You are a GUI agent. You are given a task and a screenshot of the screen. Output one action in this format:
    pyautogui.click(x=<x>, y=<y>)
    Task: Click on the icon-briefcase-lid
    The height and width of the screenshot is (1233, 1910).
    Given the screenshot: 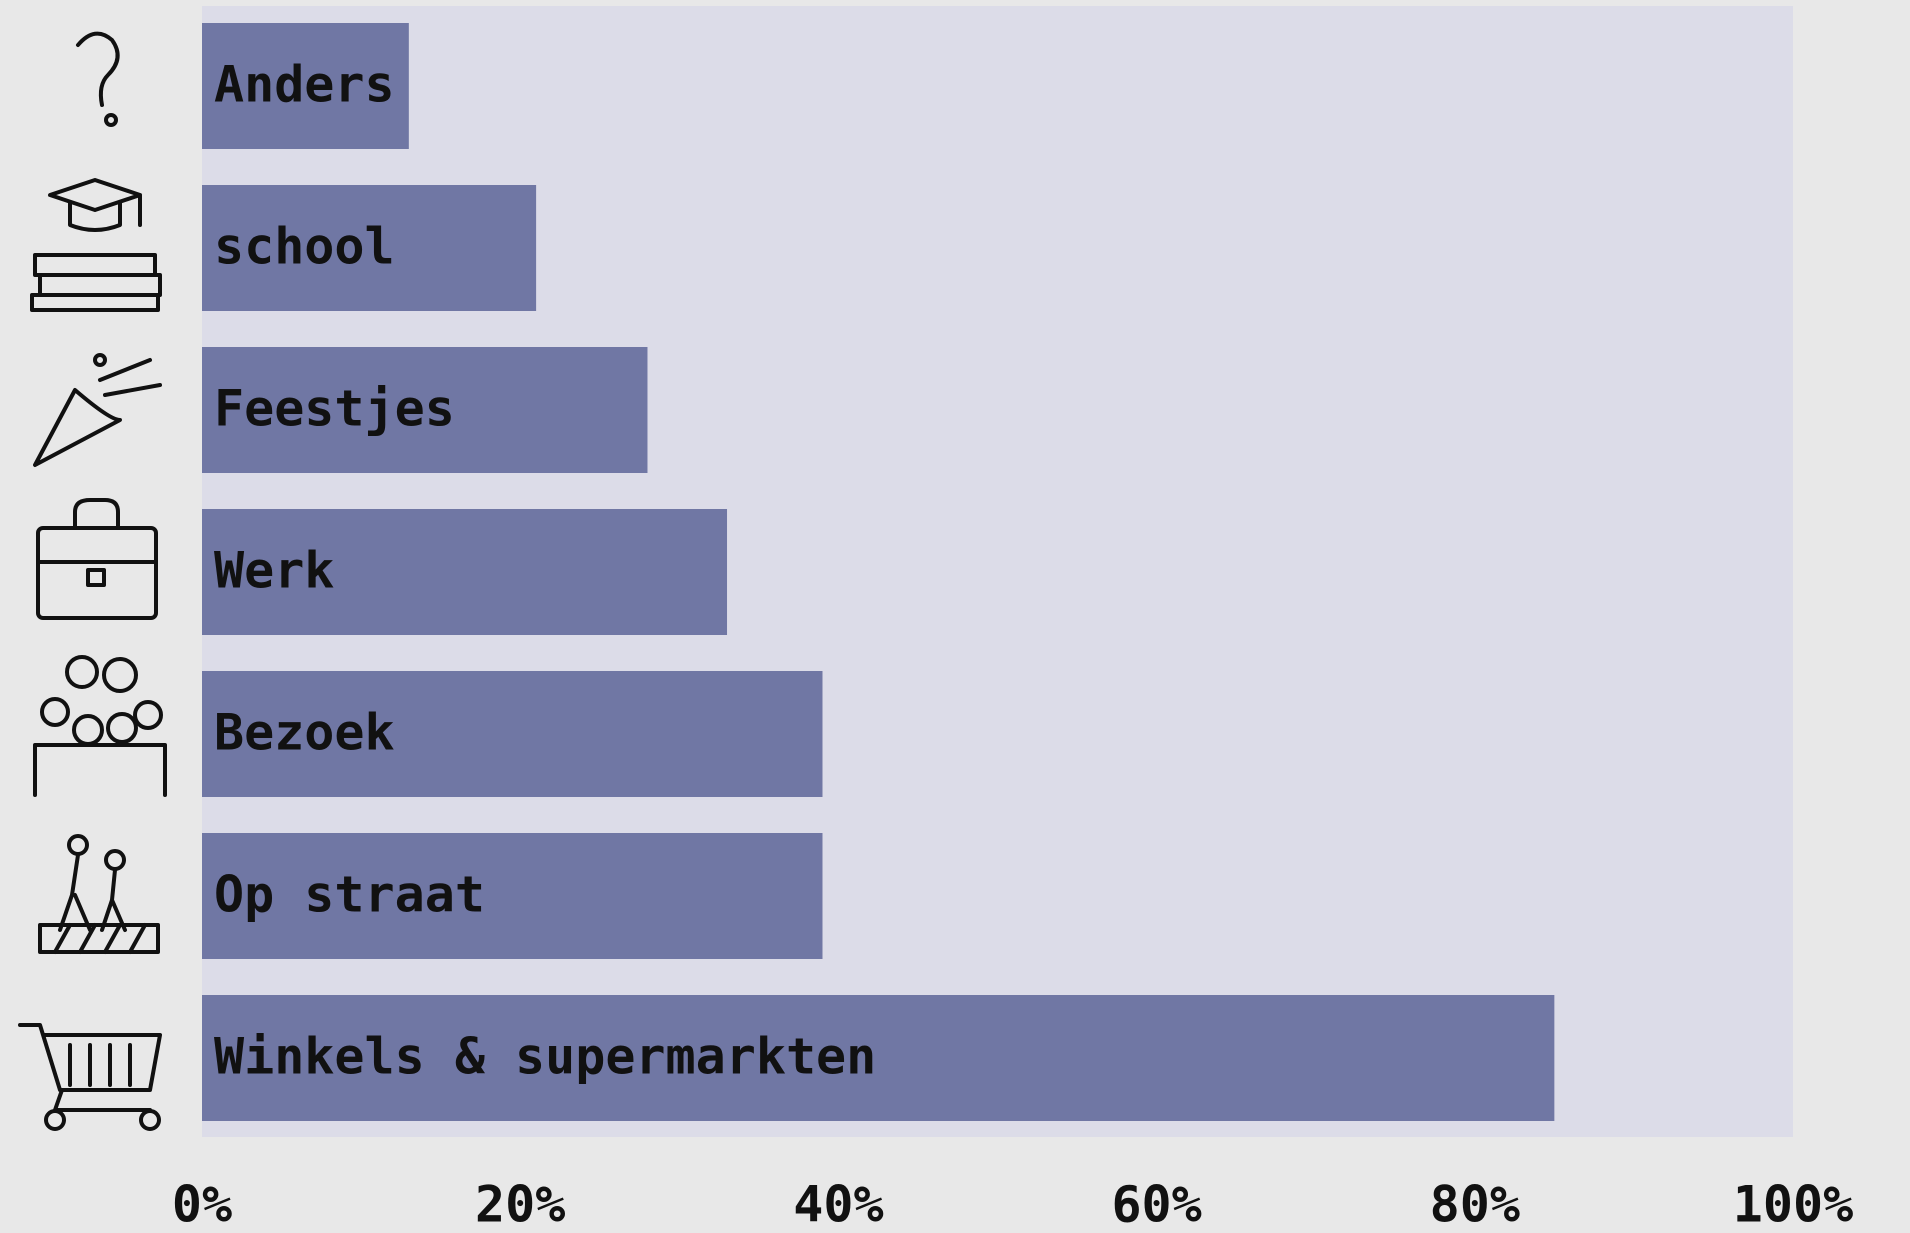 What is the action you would take?
    pyautogui.click(x=97, y=542)
    